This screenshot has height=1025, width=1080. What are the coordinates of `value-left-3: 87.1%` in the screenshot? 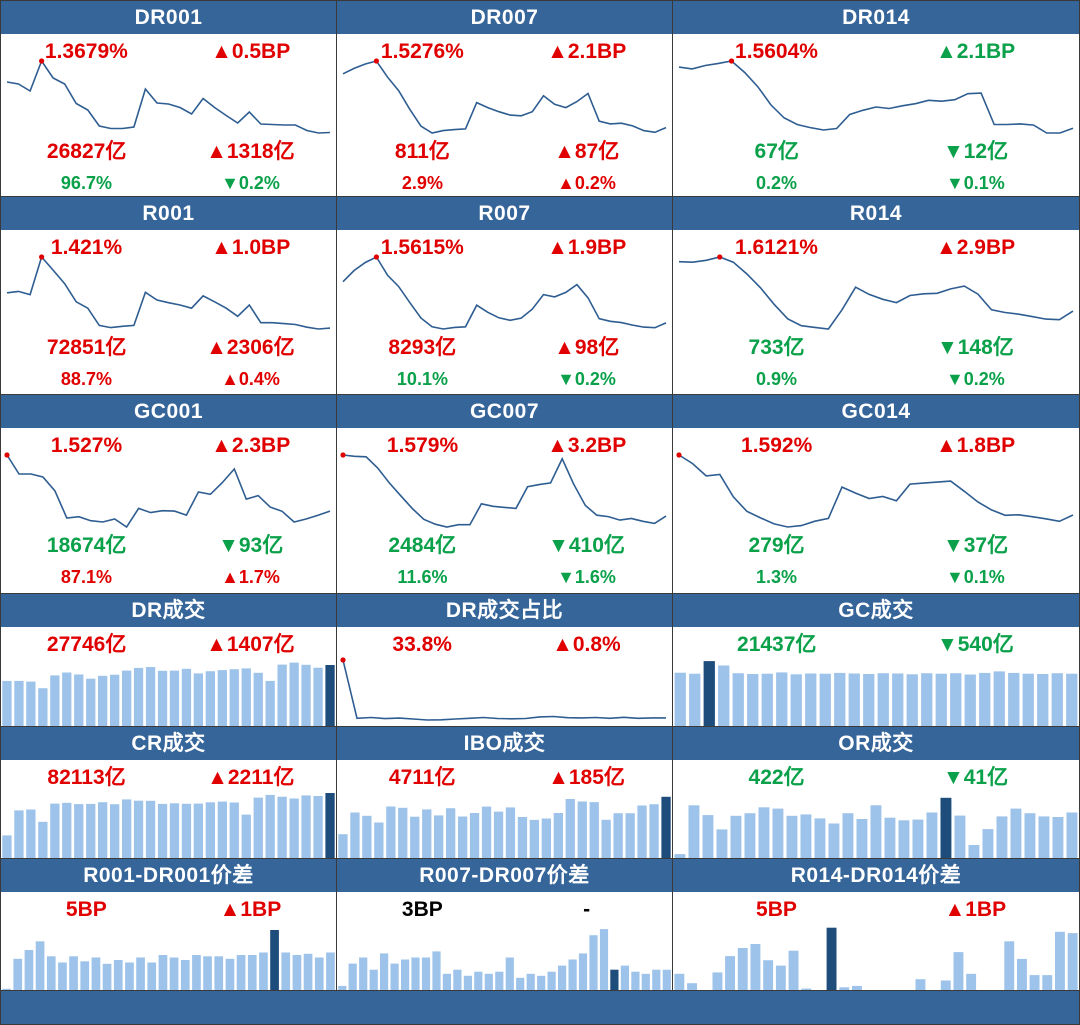 It's located at (86, 577).